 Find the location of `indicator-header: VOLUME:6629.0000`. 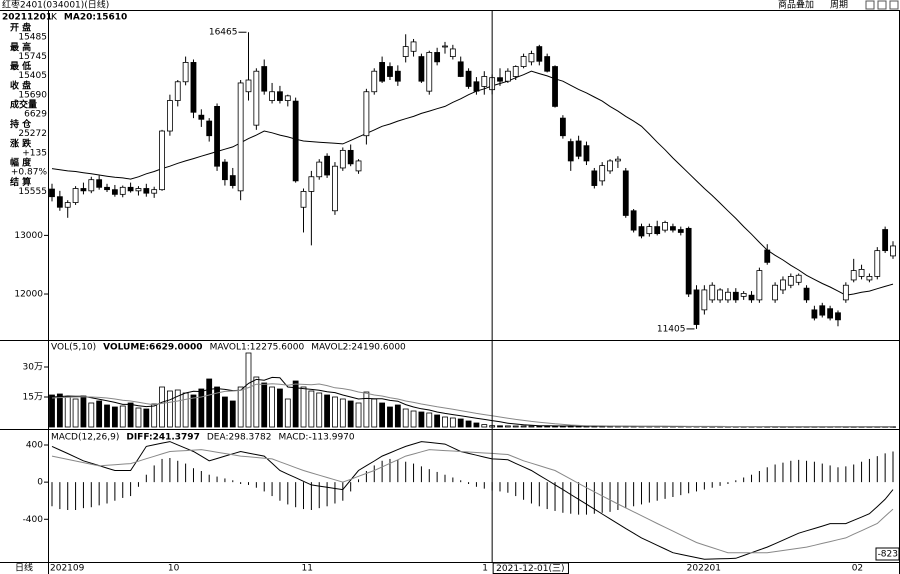

indicator-header: VOLUME:6629.0000 is located at coordinates (152, 348).